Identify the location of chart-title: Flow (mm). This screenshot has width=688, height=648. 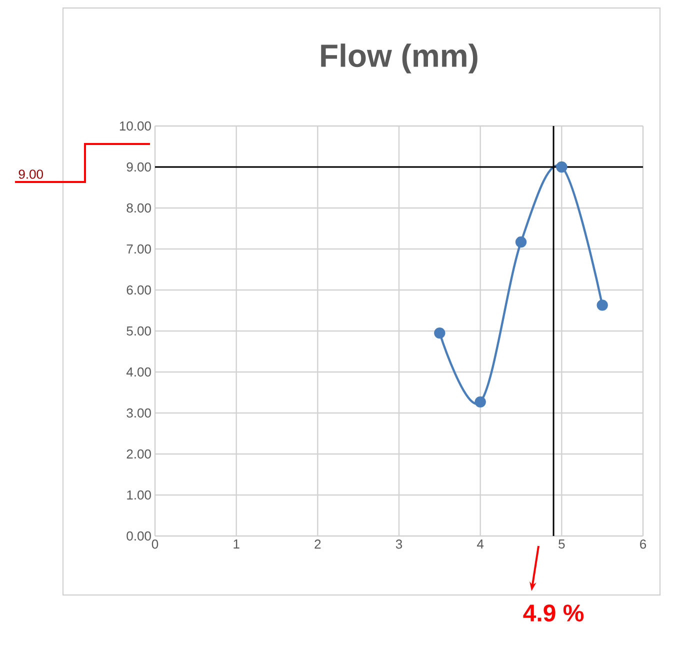
(399, 59).